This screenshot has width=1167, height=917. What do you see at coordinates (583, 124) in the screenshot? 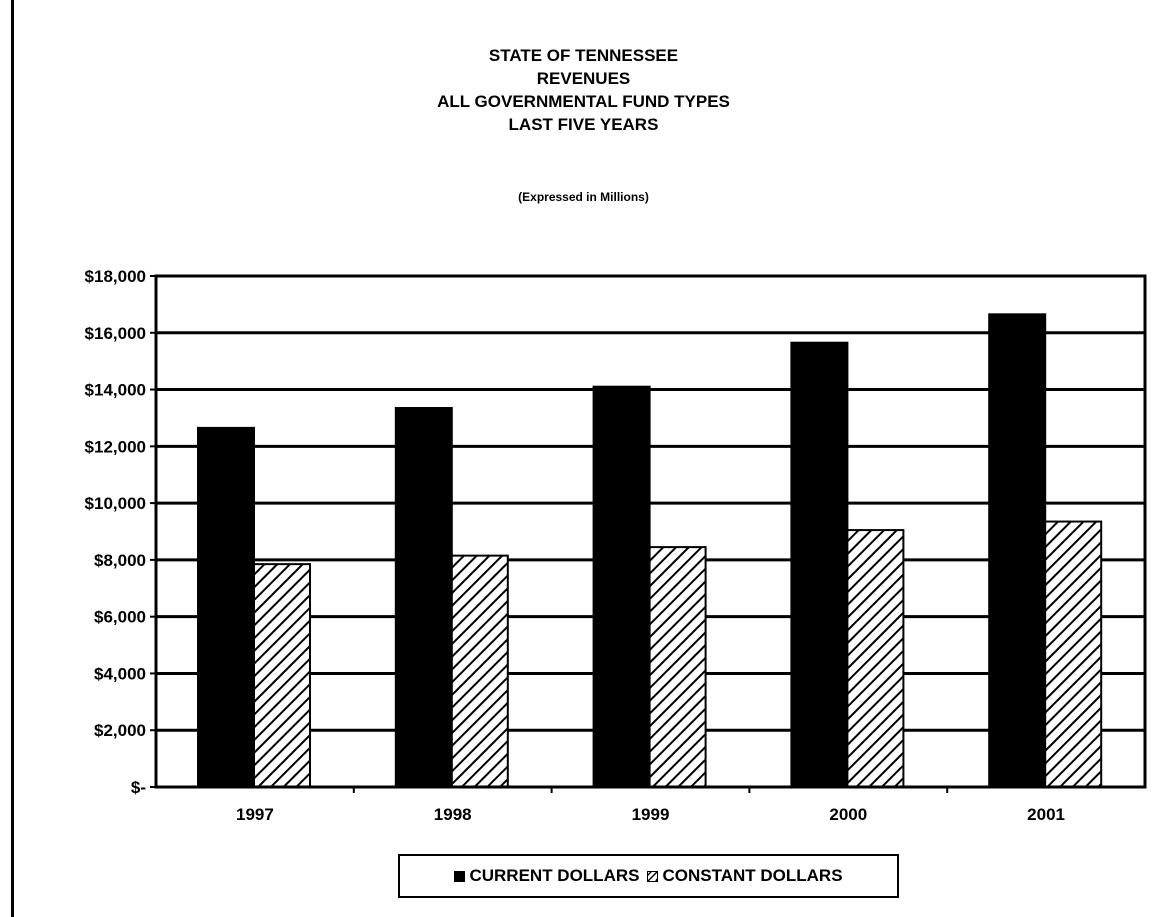
I see `title-line-4: LAST FIVE YEARS` at bounding box center [583, 124].